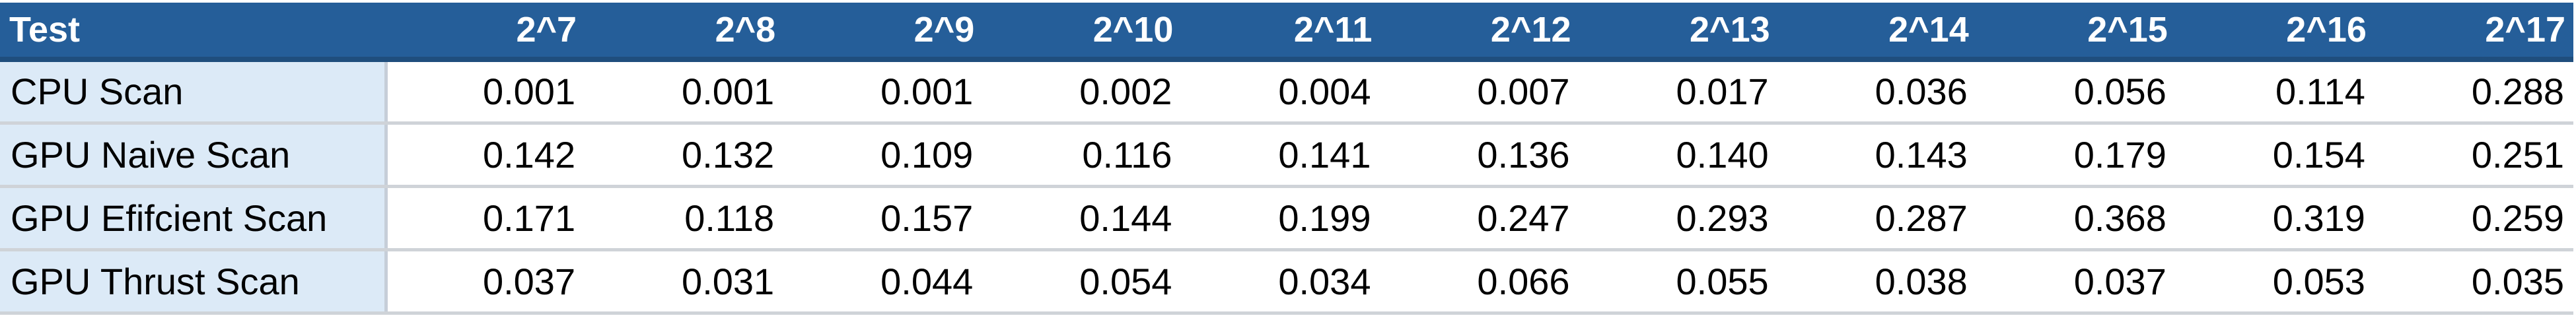 This screenshot has height=324, width=2576. What do you see at coordinates (883, 156) in the screenshot?
I see `value-cell: 0.109` at bounding box center [883, 156].